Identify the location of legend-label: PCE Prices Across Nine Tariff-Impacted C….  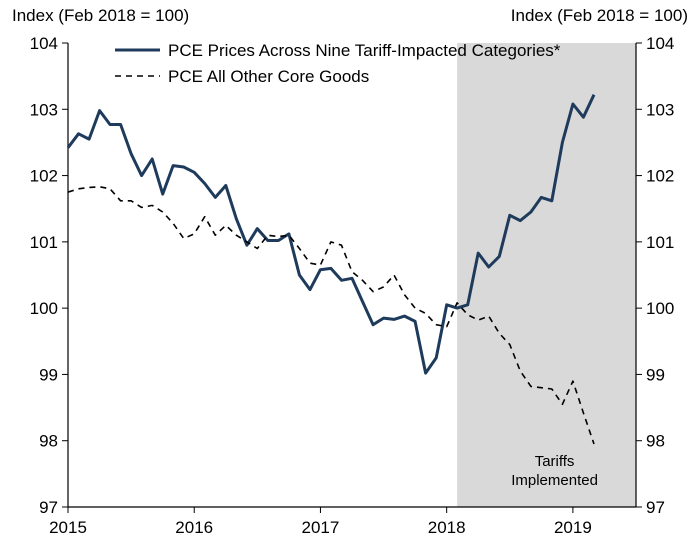
(364, 50).